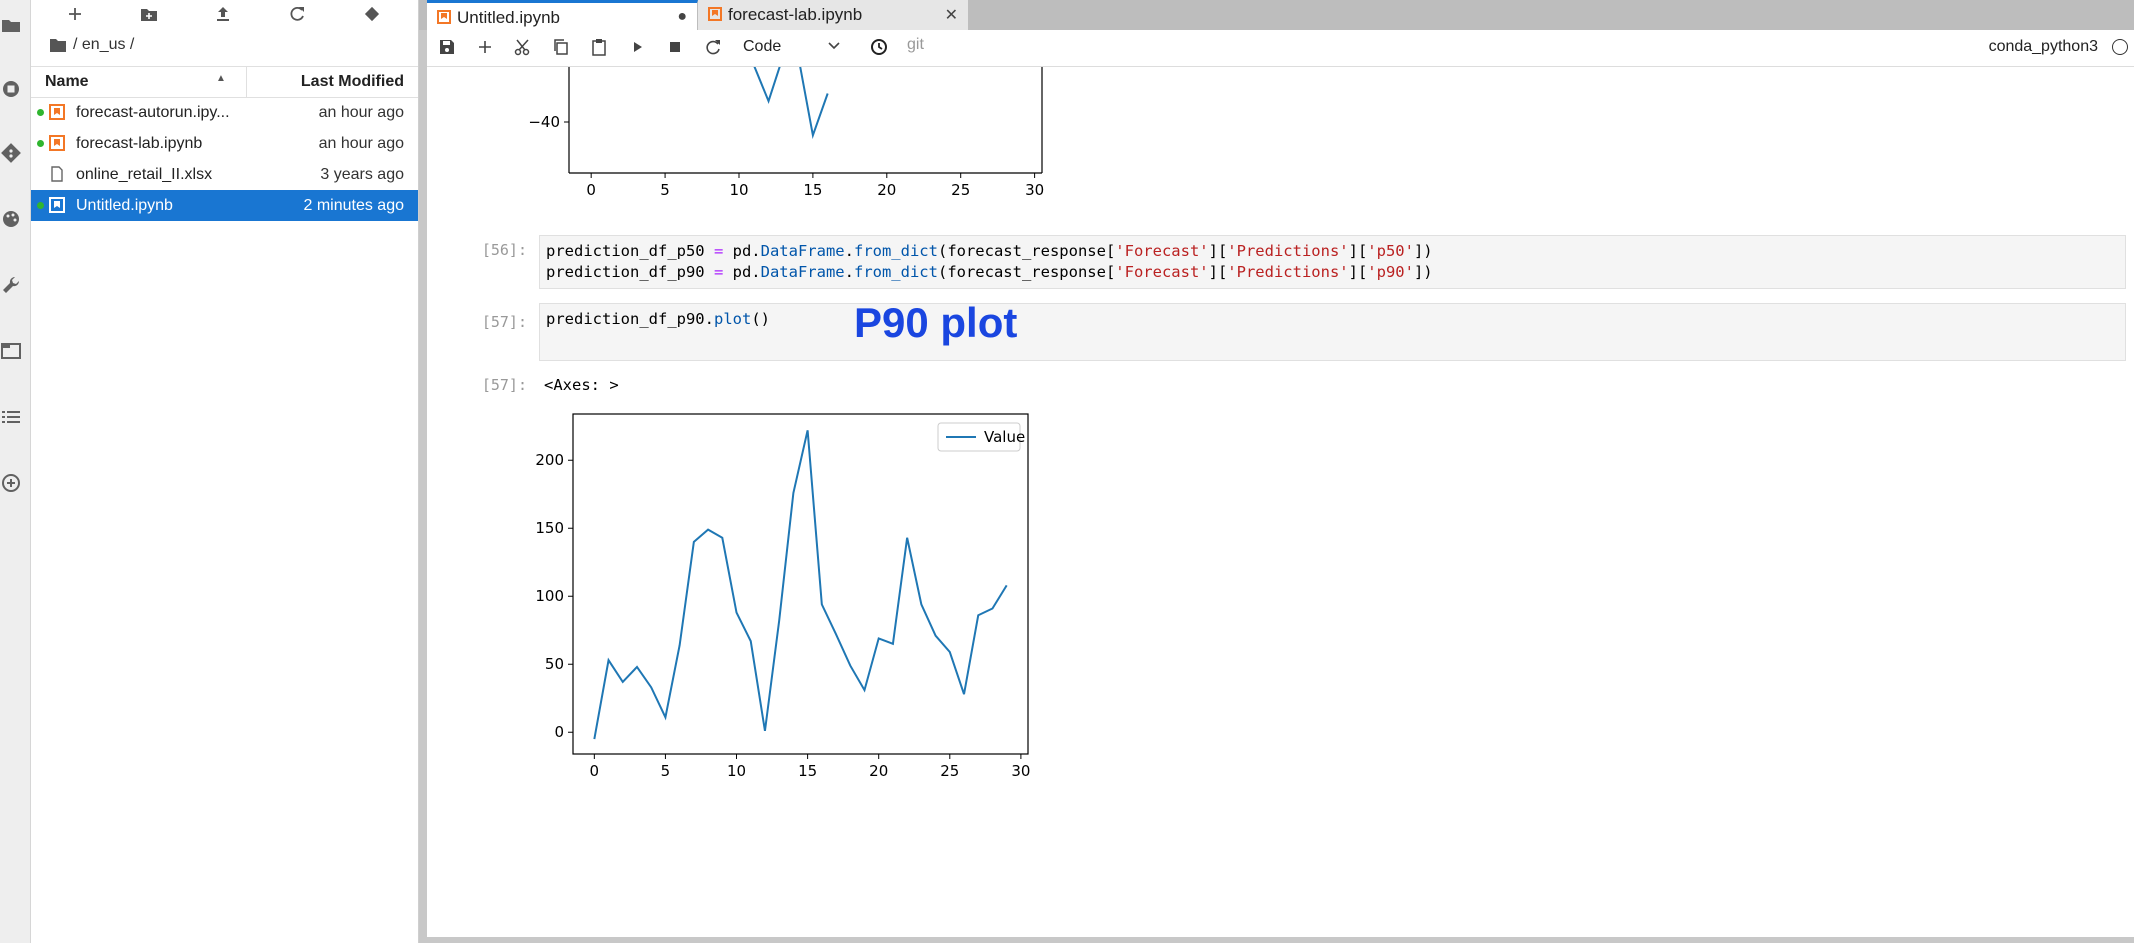  I want to click on new-folder-icon, so click(149, 14).